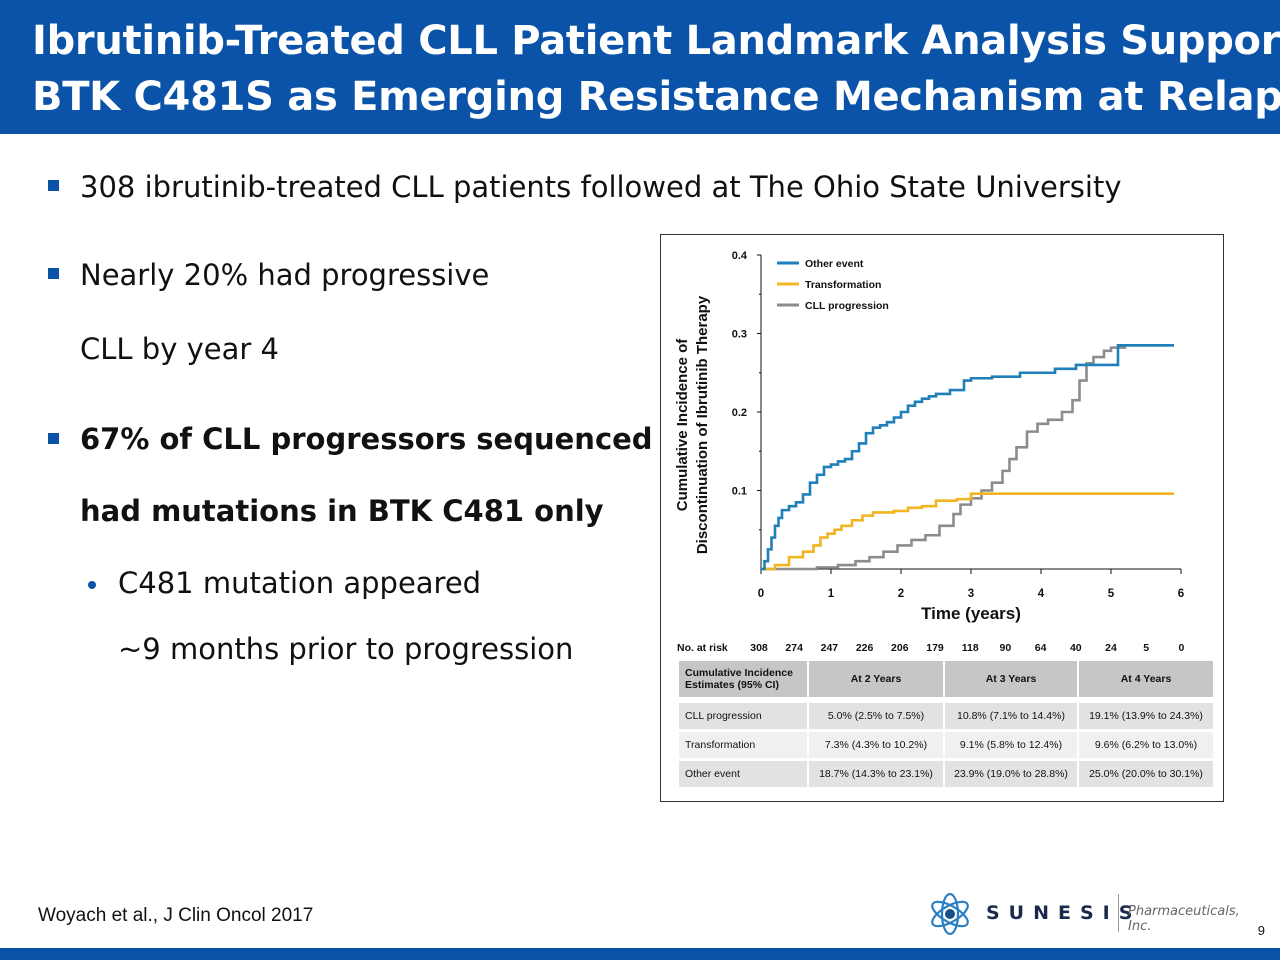 This screenshot has height=960, width=1280. I want to click on x-tick-label: 1, so click(831, 594).